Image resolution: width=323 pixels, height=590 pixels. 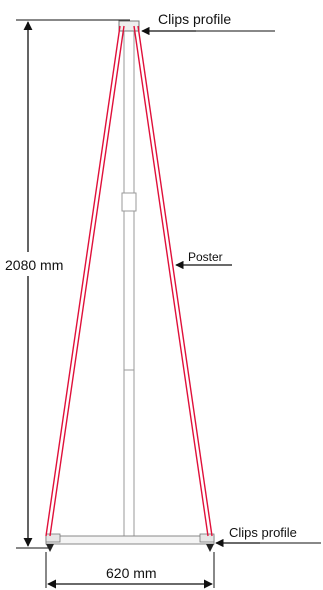 I want to click on pole-shaft, so click(x=129, y=283).